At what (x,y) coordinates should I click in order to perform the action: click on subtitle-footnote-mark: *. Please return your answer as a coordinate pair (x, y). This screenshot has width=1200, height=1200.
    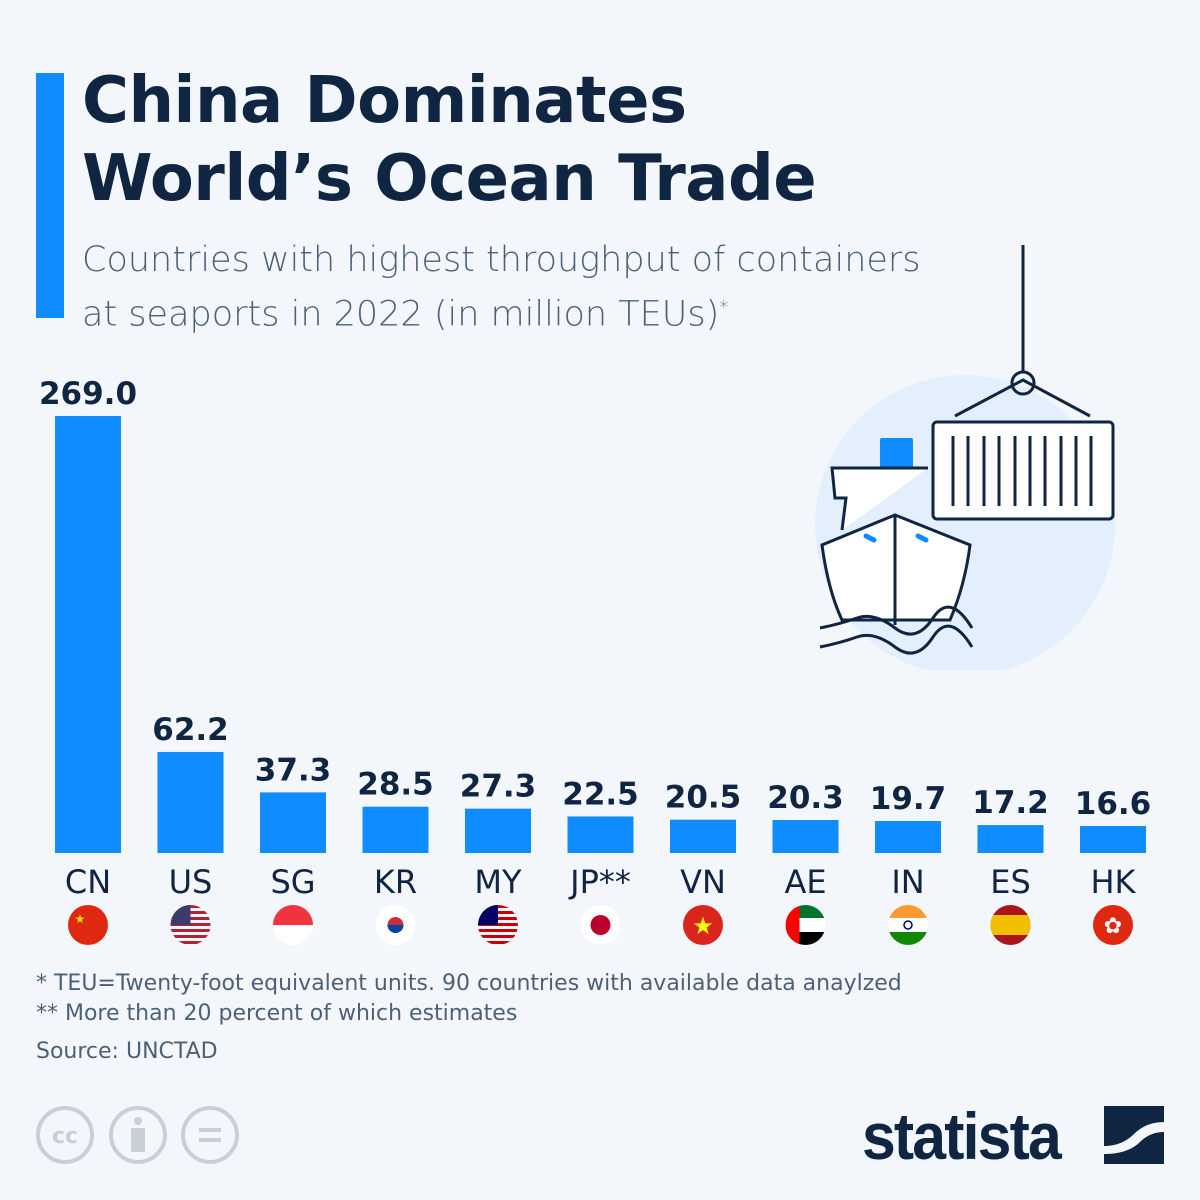
    Looking at the image, I should click on (724, 307).